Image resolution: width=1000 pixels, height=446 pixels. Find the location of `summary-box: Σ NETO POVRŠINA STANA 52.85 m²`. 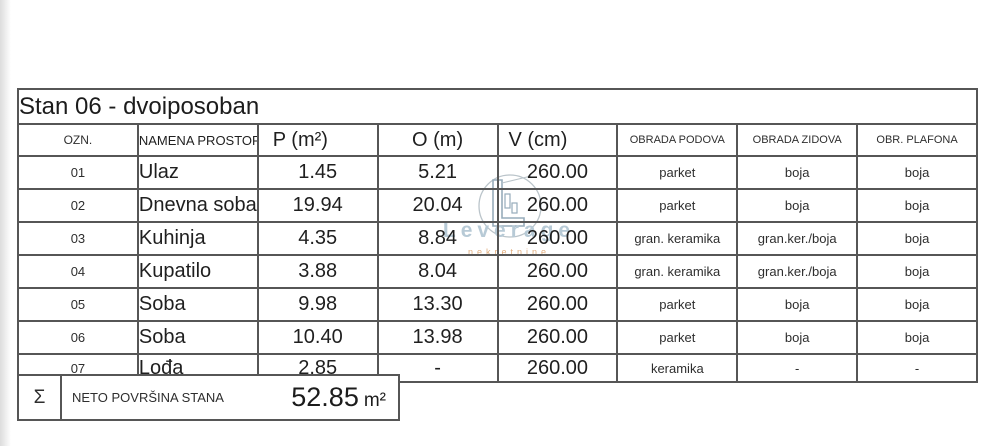

summary-box: Σ NETO POVRŠINA STANA 52.85 m² is located at coordinates (208, 397).